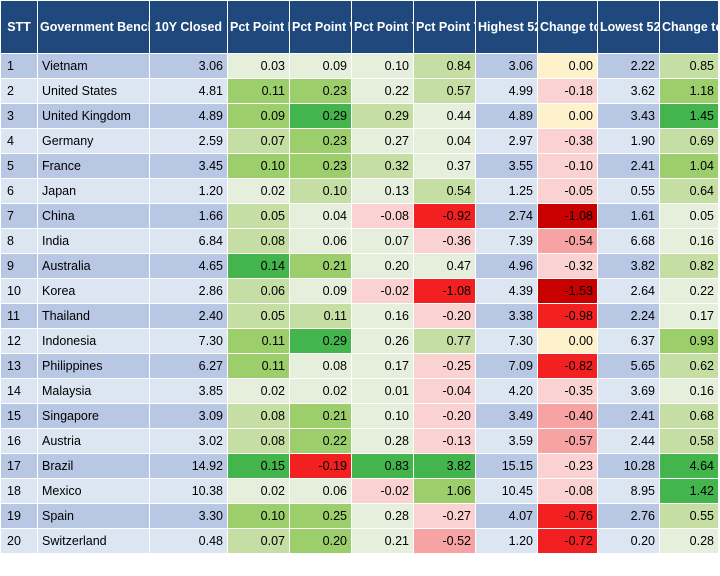 The width and height of the screenshot is (720, 576). Describe the element at coordinates (382, 191) in the screenshot. I see `cell-pct-ytd: 0.13` at that location.